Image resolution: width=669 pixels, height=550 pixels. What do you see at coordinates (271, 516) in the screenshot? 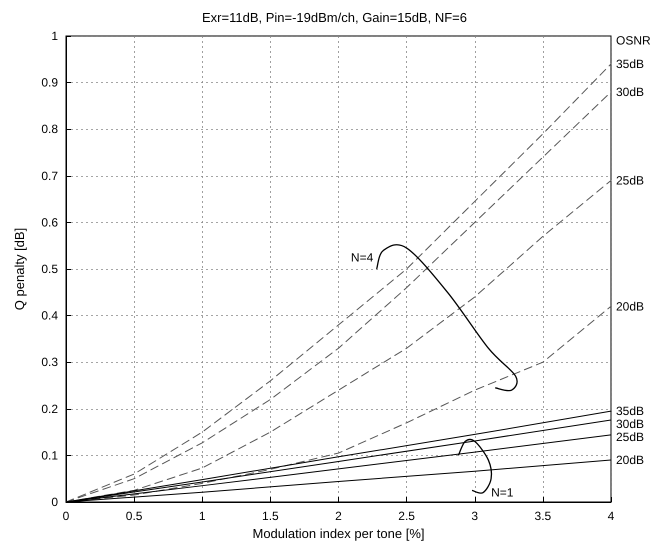
I see `x-tick-label: 1.5` at bounding box center [271, 516].